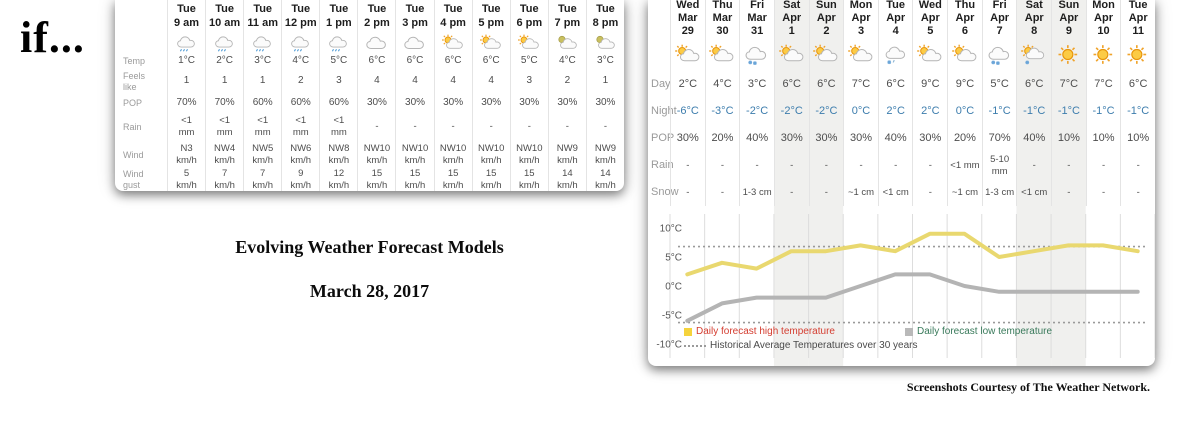 This screenshot has height=426, width=1191. I want to click on row-label: POP, so click(663, 137).